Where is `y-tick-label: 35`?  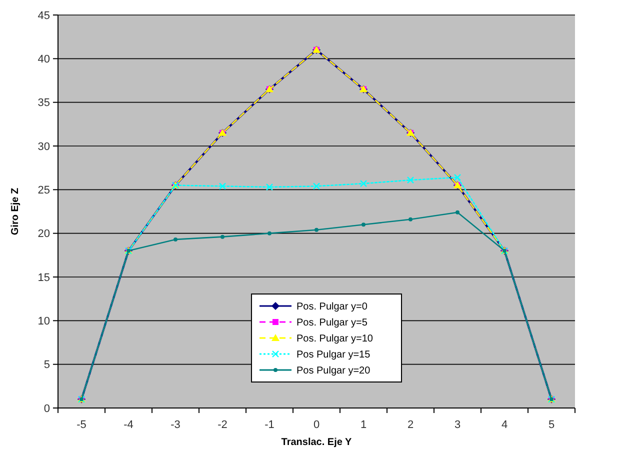 y-tick-label: 35 is located at coordinates (44, 103).